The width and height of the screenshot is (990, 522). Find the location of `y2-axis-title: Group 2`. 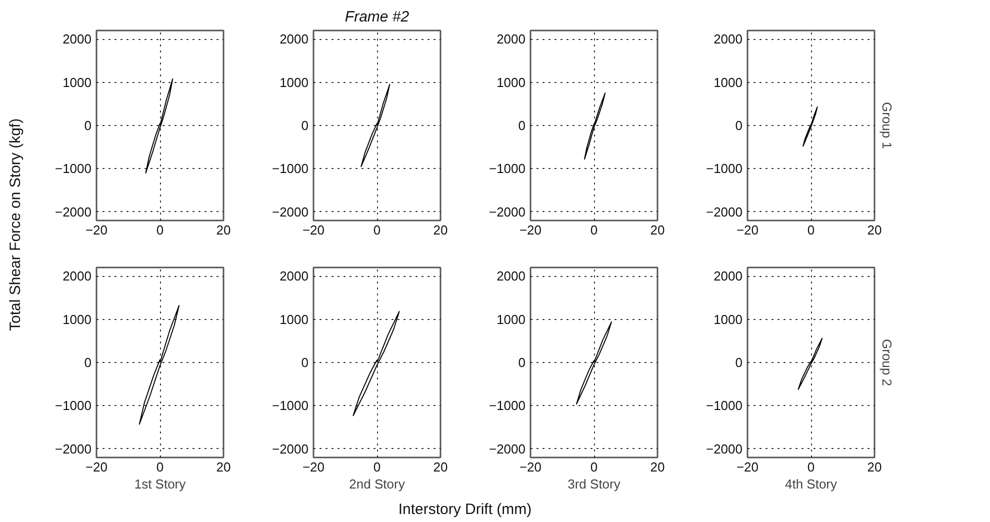

y2-axis-title: Group 2 is located at coordinates (887, 362).